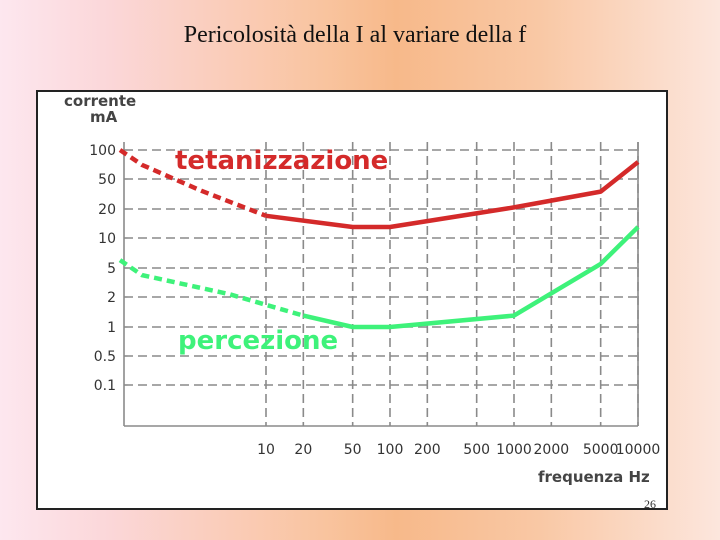 This screenshot has height=540, width=720. I want to click on series-line-percezione-dashed, so click(211, 288).